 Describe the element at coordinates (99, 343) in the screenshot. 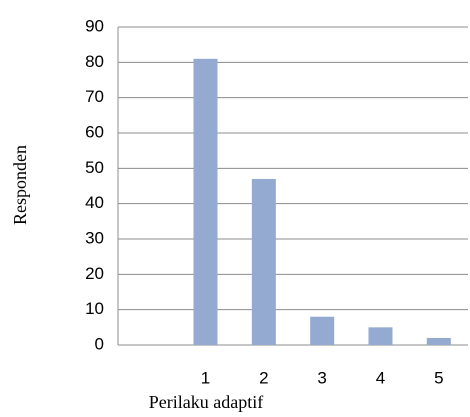

I see `y-tick-label: 0` at that location.